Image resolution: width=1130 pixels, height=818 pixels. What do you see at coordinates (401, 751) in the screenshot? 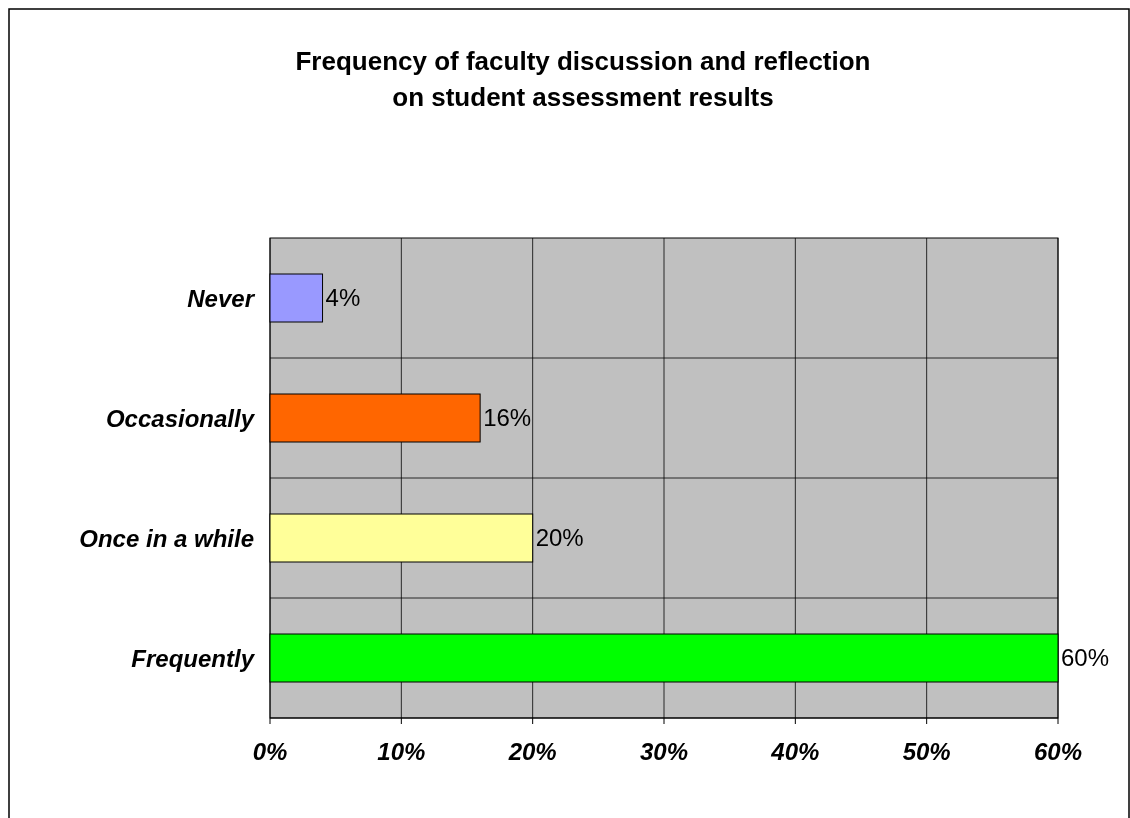
I see `x-tick-label: 10%` at bounding box center [401, 751].